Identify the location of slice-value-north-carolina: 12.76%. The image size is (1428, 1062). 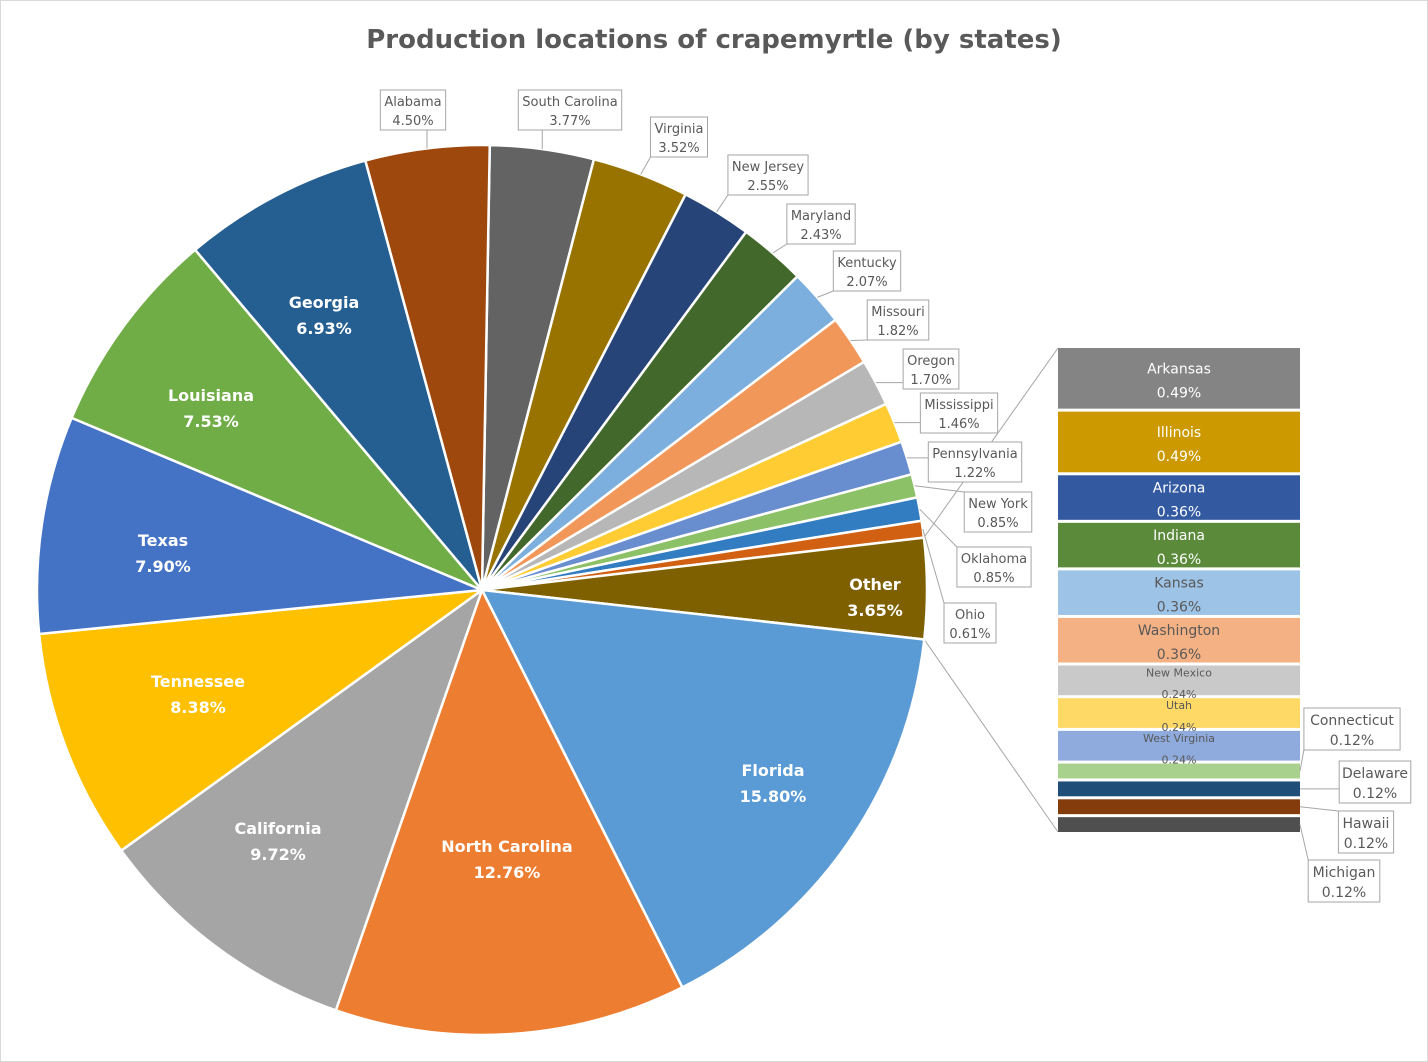
(507, 872).